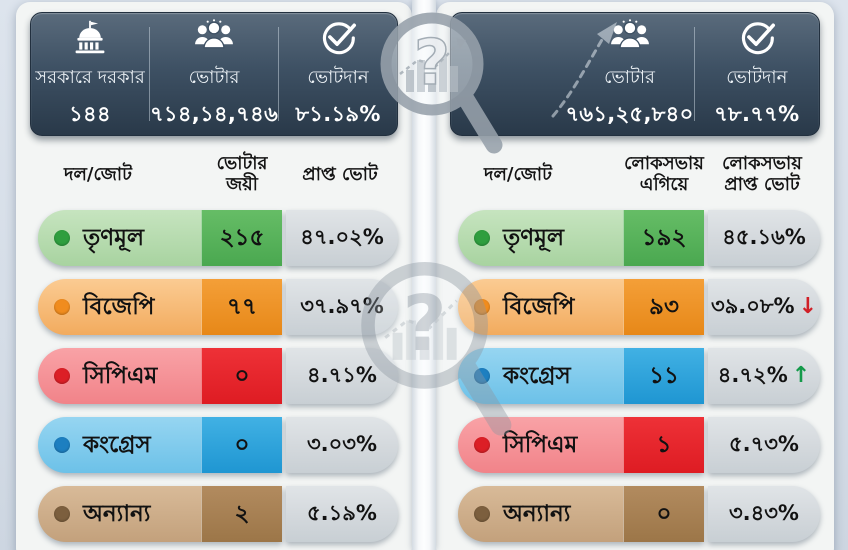 This screenshot has width=848, height=550. I want to click on table-row-bjp: বিজেপি ৭৭ ৩৭.৯৭%, so click(218, 307).